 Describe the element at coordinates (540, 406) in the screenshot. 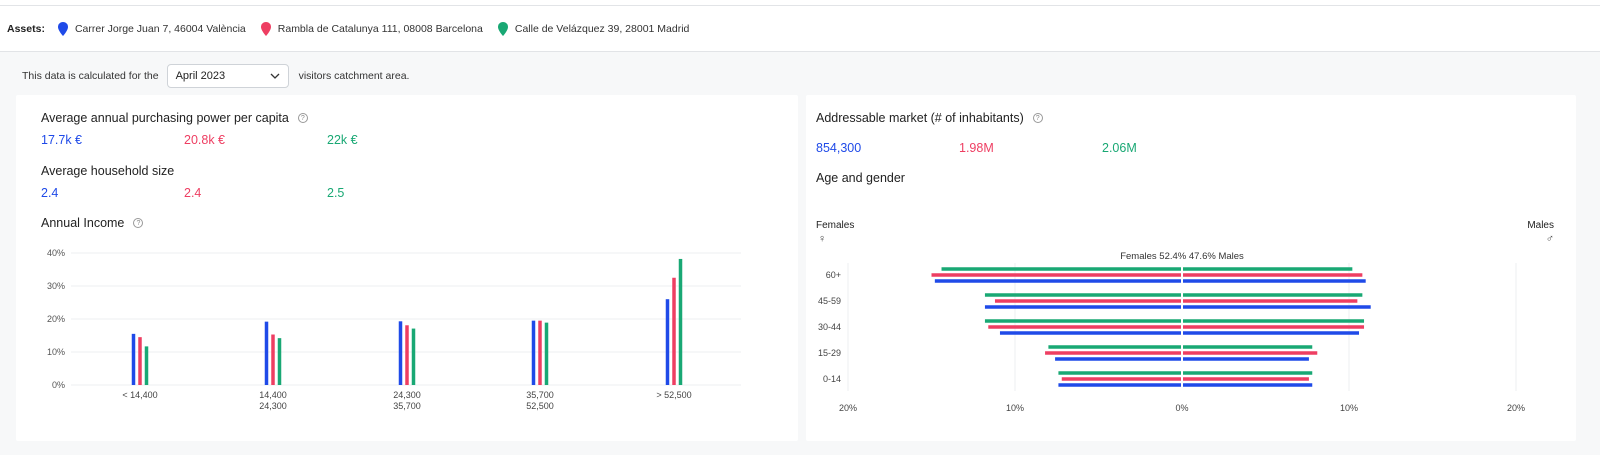

I see `x-tick-label: 52,500` at that location.